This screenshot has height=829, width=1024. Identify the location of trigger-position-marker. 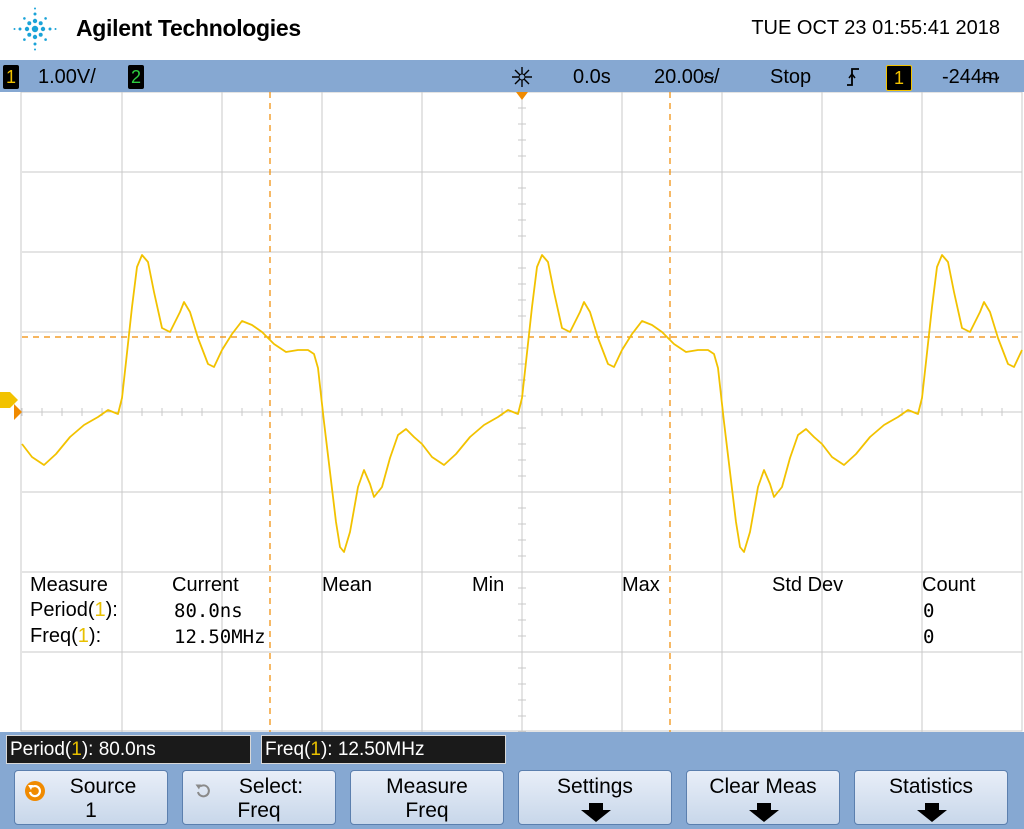
(522, 96).